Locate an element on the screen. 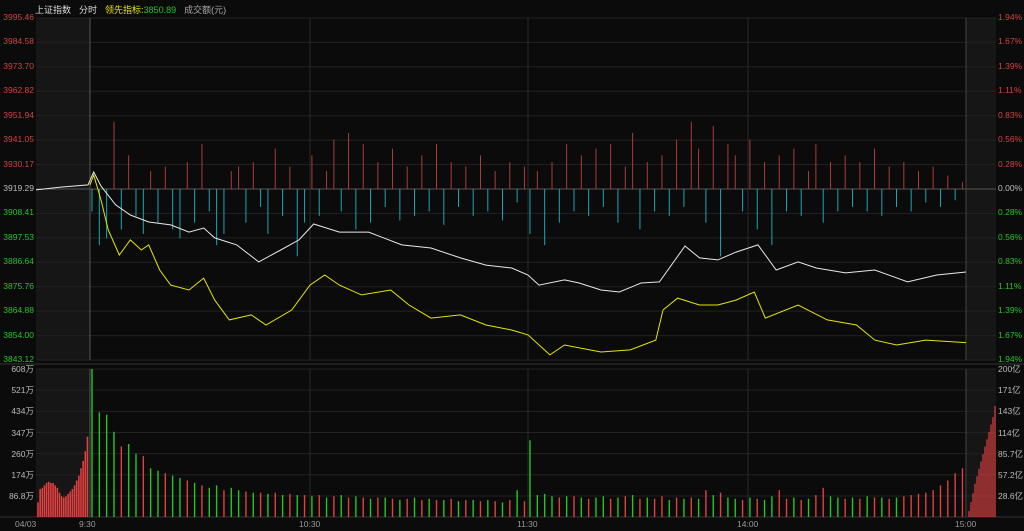 Image resolution: width=1024 pixels, height=531 pixels. indicator-label: 领先指标: is located at coordinates (124, 10).